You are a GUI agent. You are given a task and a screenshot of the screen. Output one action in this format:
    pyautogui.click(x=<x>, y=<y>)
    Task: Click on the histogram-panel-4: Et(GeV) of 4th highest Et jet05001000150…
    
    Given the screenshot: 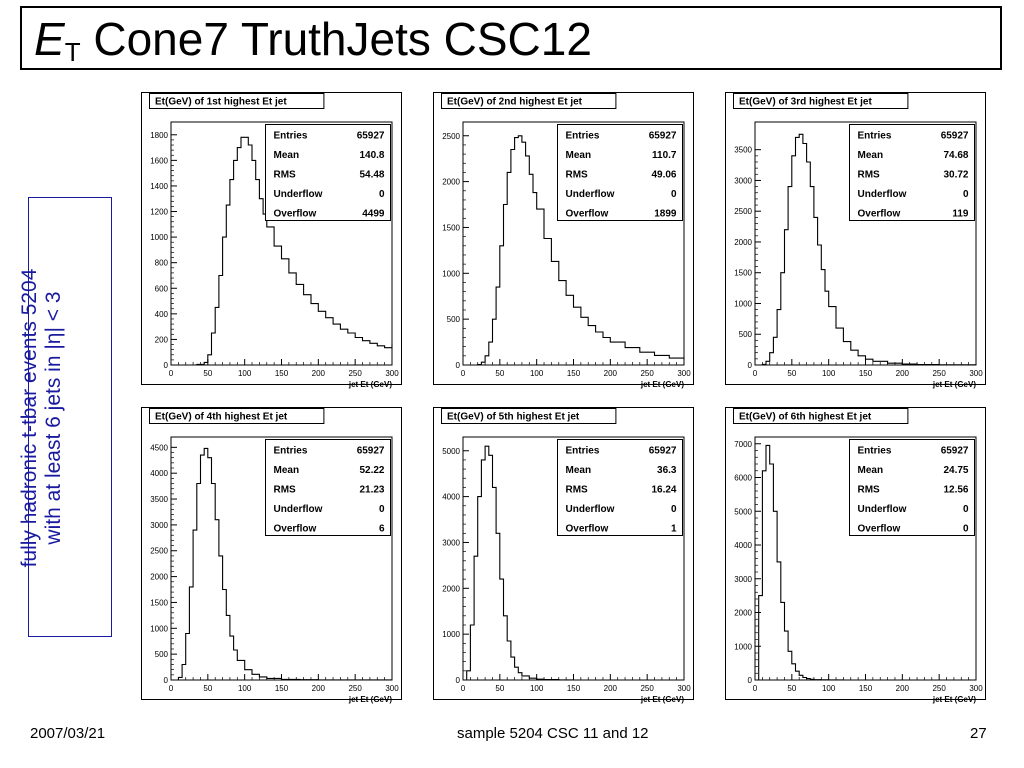 What is the action you would take?
    pyautogui.click(x=271, y=555)
    